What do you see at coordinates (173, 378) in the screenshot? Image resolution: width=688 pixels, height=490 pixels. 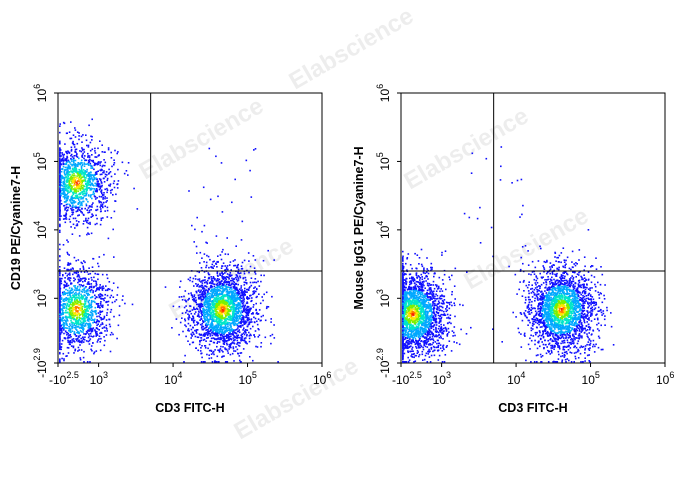 I see `x-tick-label: 104` at bounding box center [173, 378].